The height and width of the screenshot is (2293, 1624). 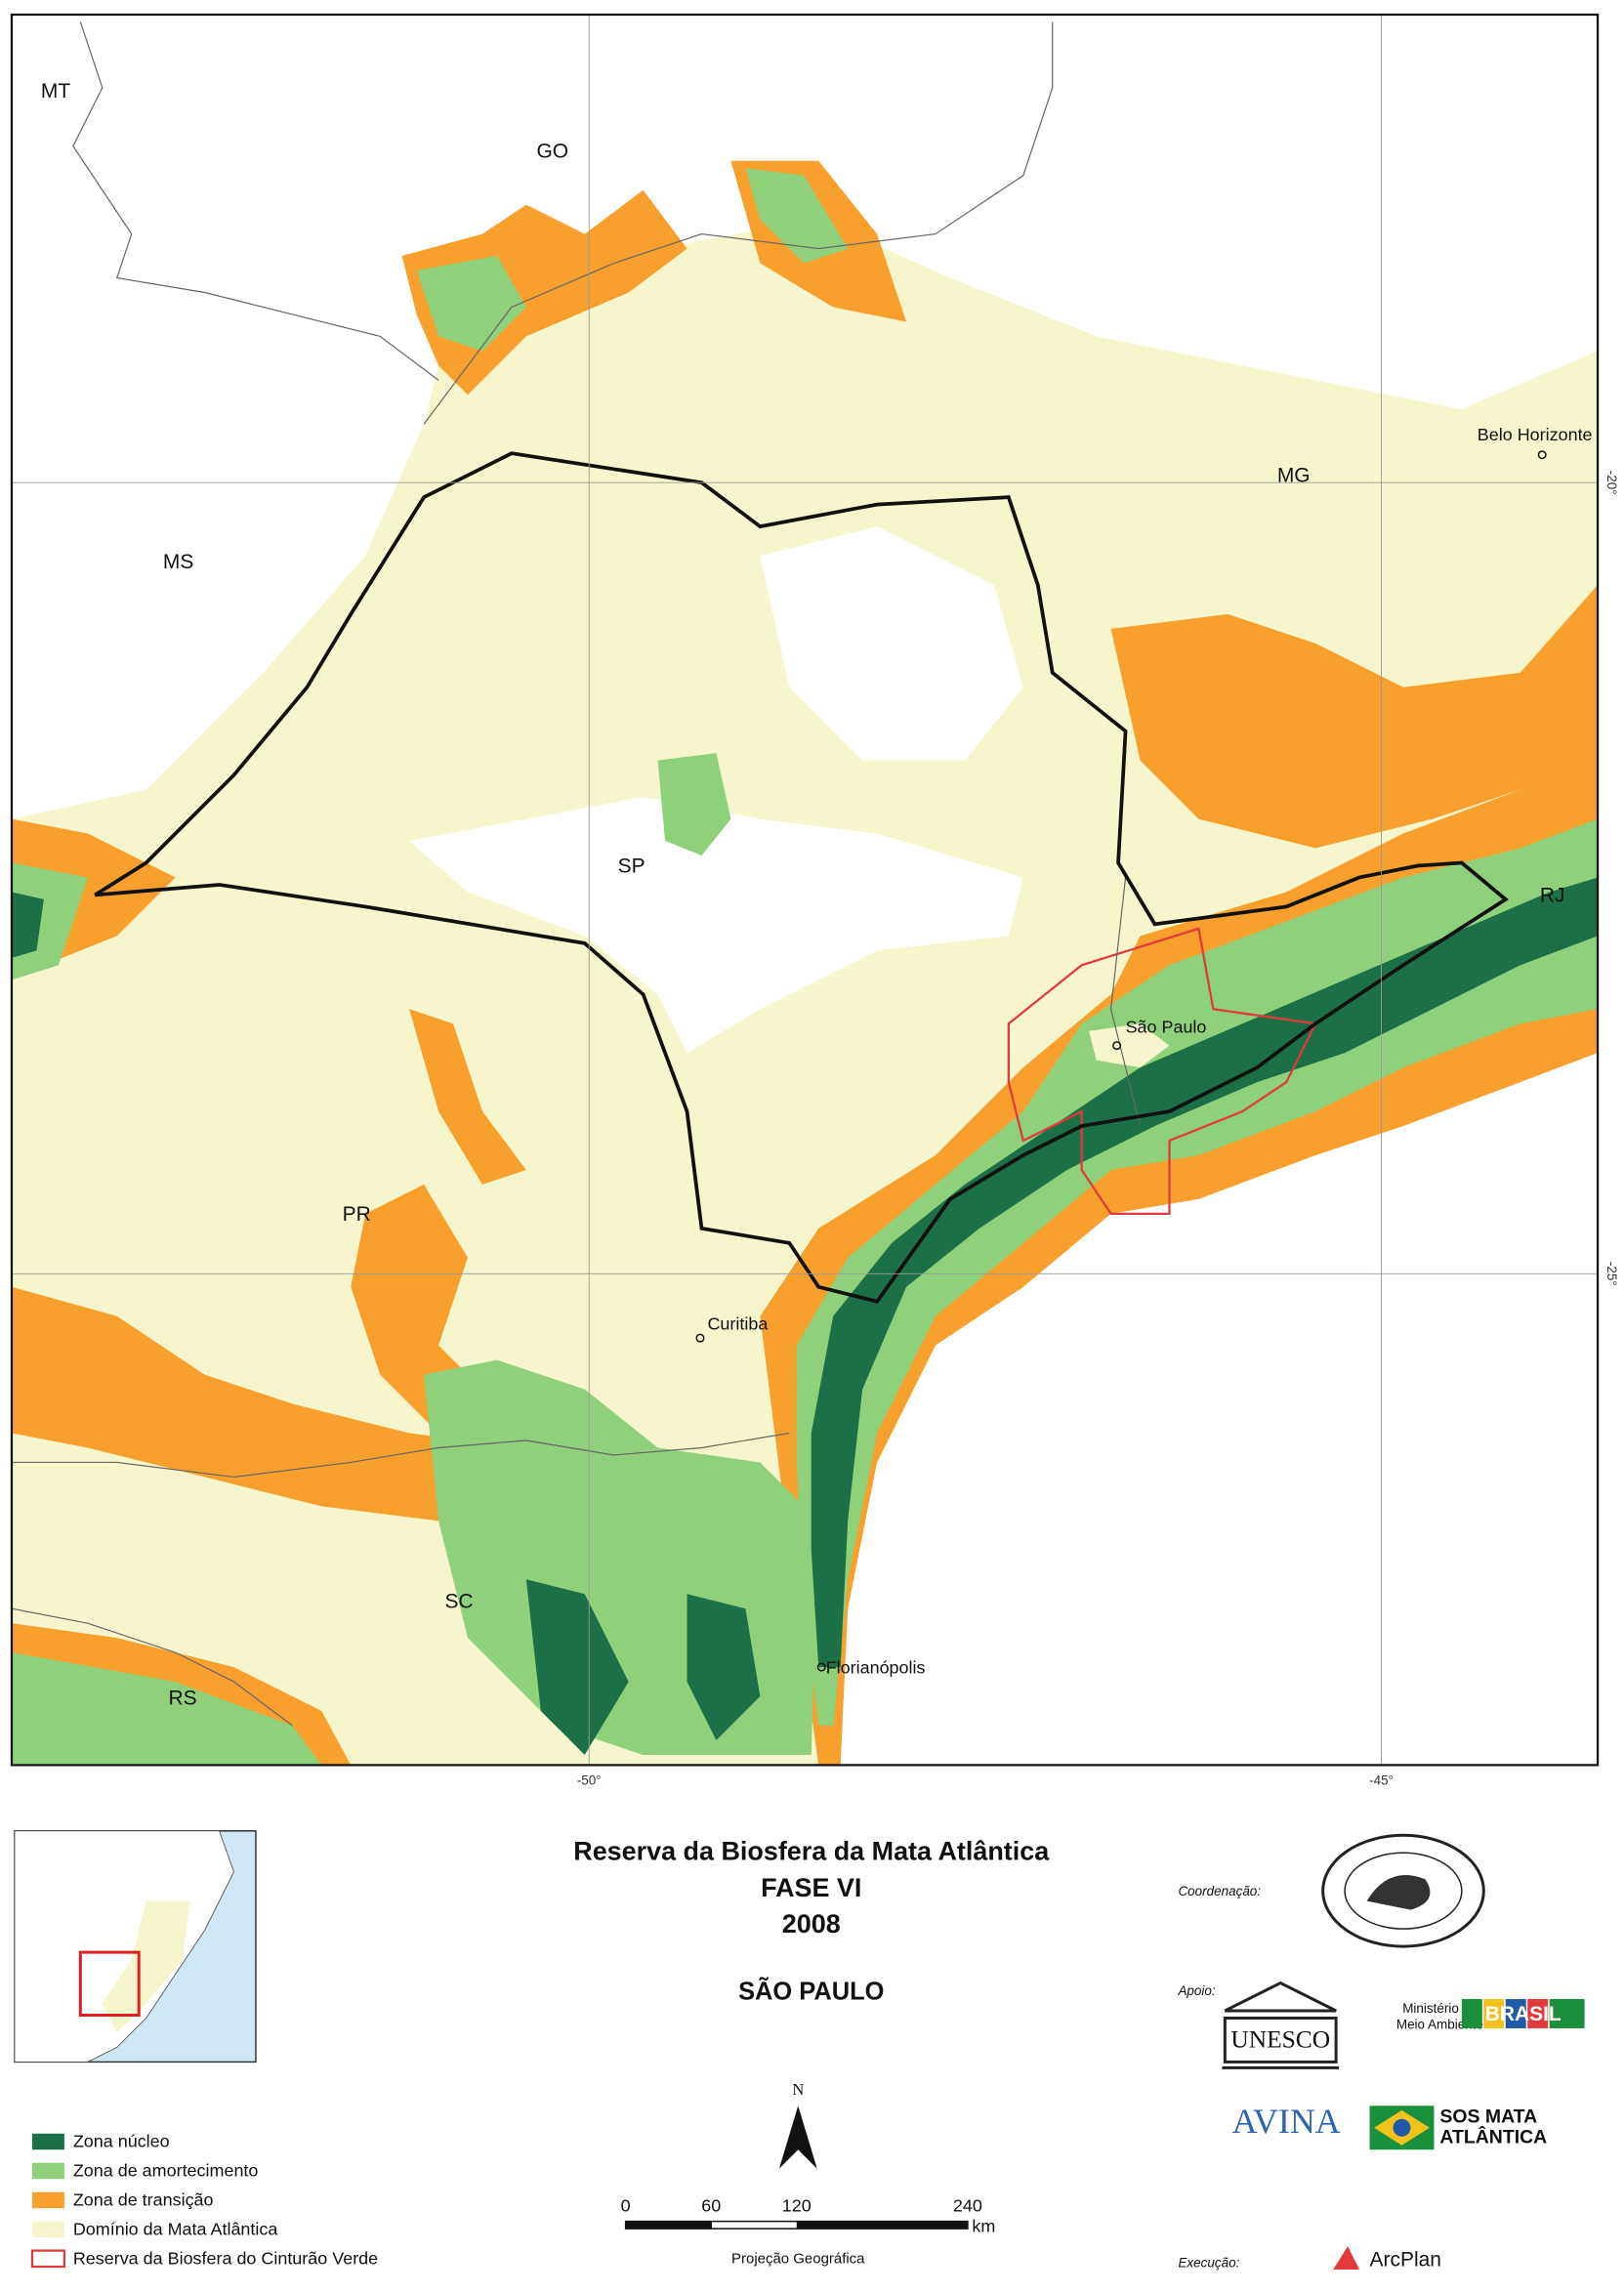 What do you see at coordinates (1440, 2025) in the screenshot?
I see `ministry-text: Meio Ambiente` at bounding box center [1440, 2025].